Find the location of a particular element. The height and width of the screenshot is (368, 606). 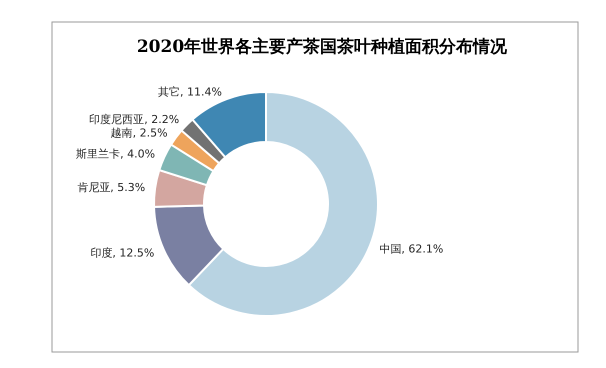

slice-label: 斯里兰卡 is located at coordinates (98, 154).